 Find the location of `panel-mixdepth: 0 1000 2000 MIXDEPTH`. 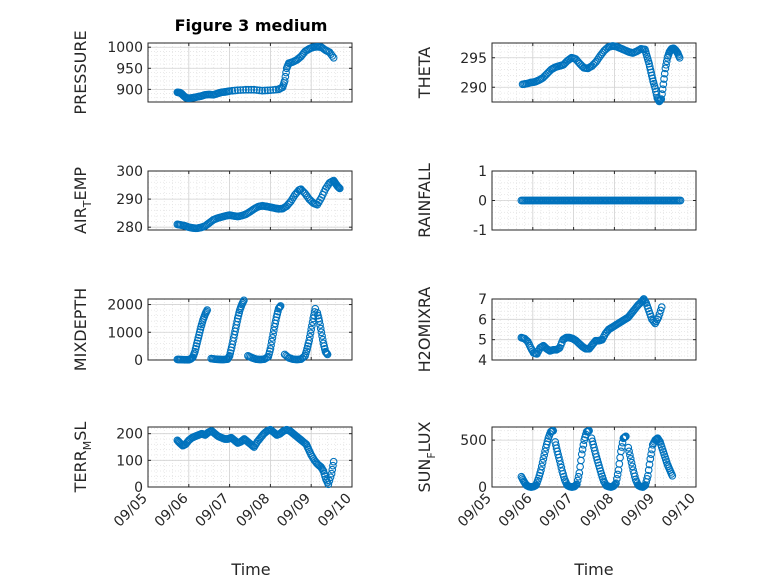

panel-mixdepth: 0 1000 2000 MIXDEPTH is located at coordinates (212, 329).